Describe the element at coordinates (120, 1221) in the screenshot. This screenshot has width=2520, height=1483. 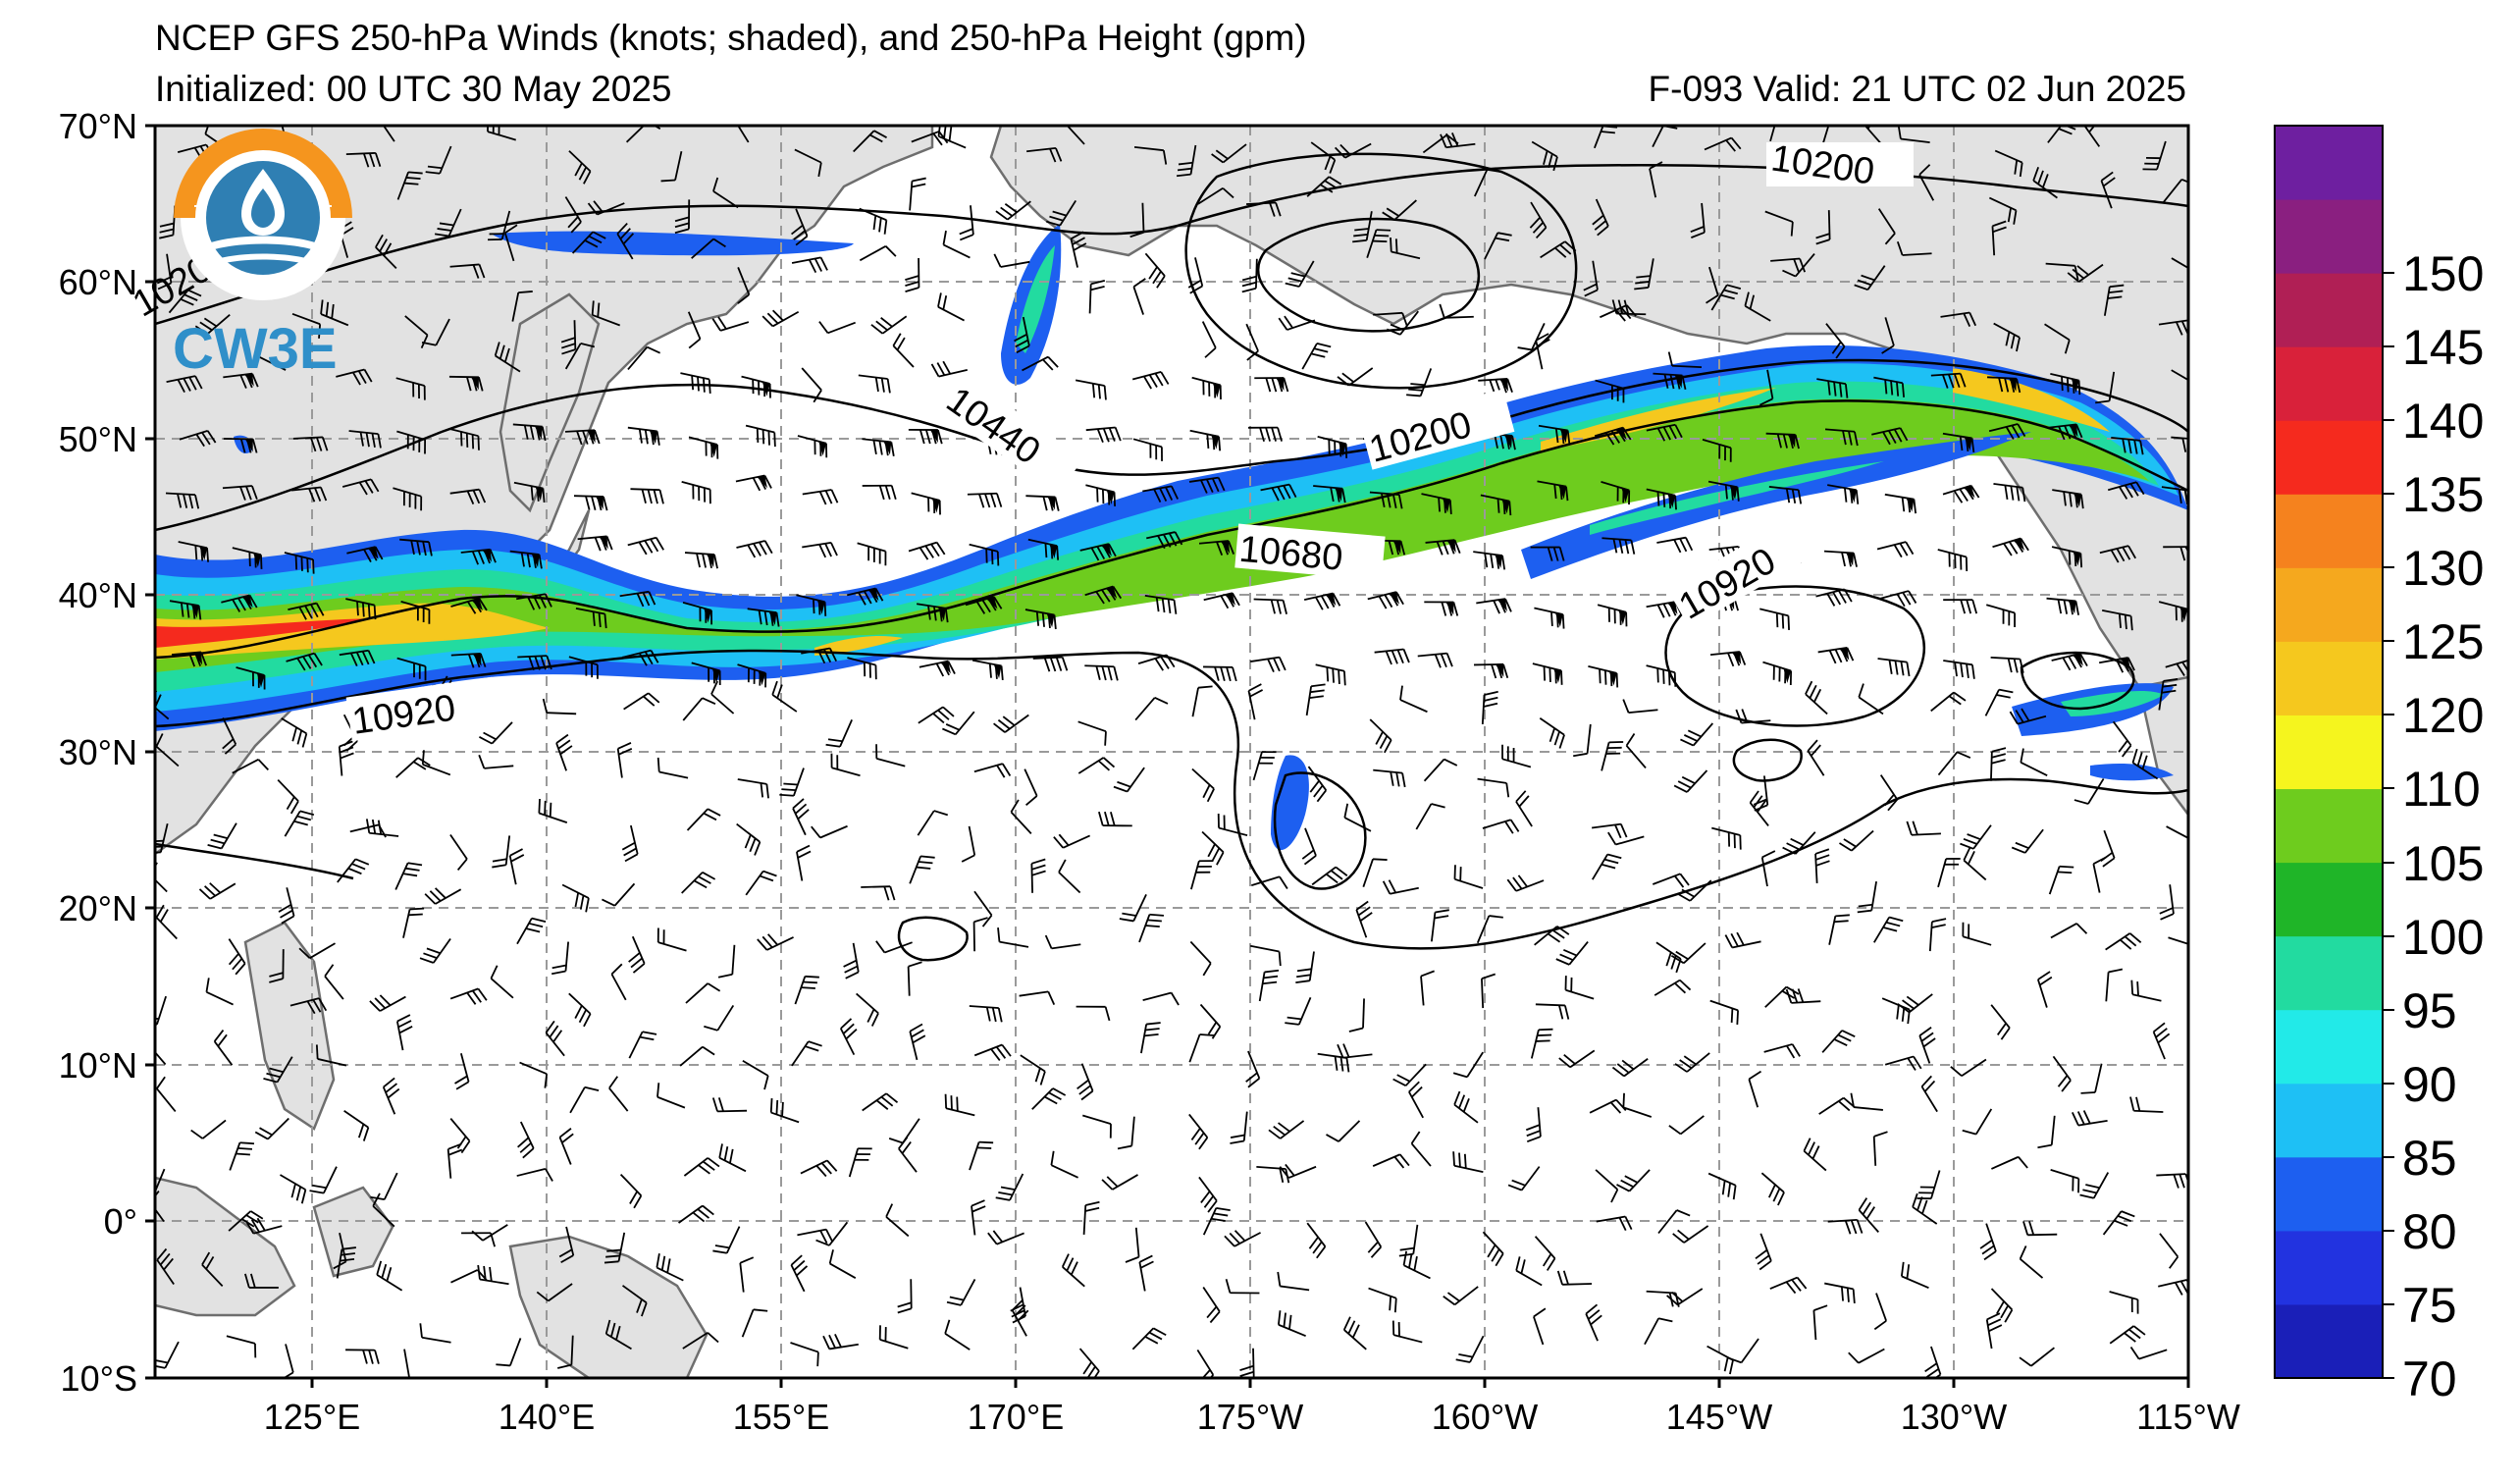
I see `lat-label-0: 0°` at that location.